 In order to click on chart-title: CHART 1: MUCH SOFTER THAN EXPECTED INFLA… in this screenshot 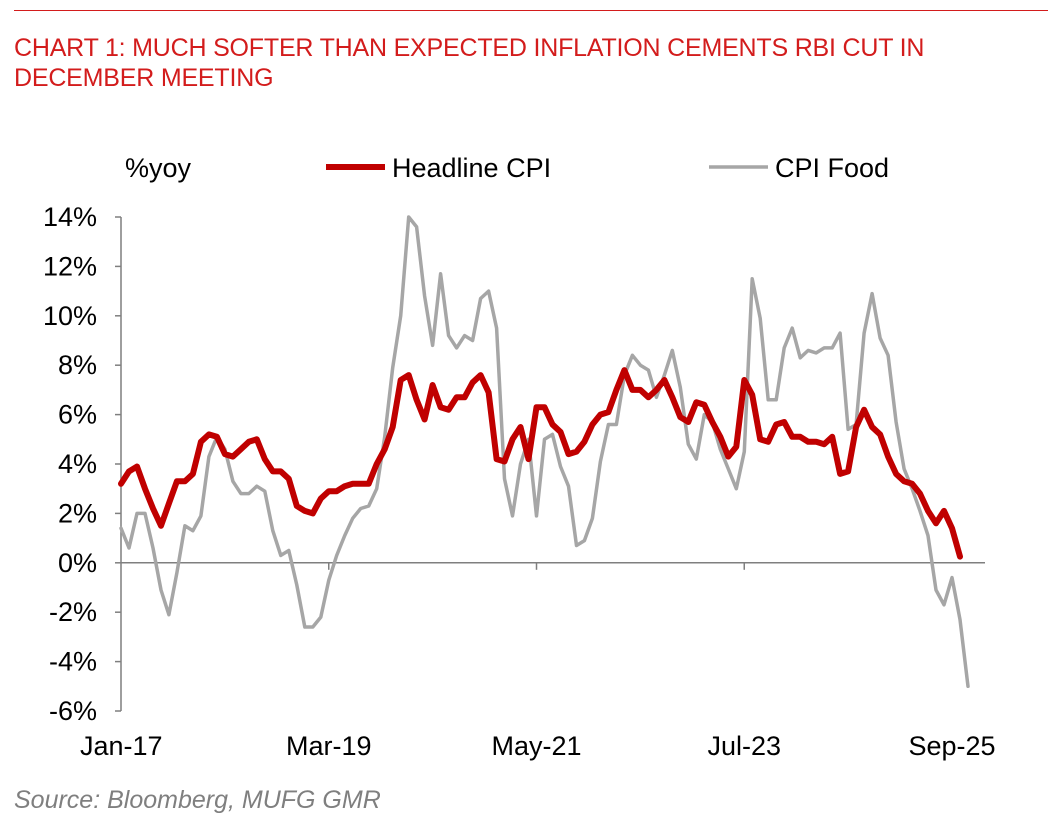, I will do `click(469, 63)`.